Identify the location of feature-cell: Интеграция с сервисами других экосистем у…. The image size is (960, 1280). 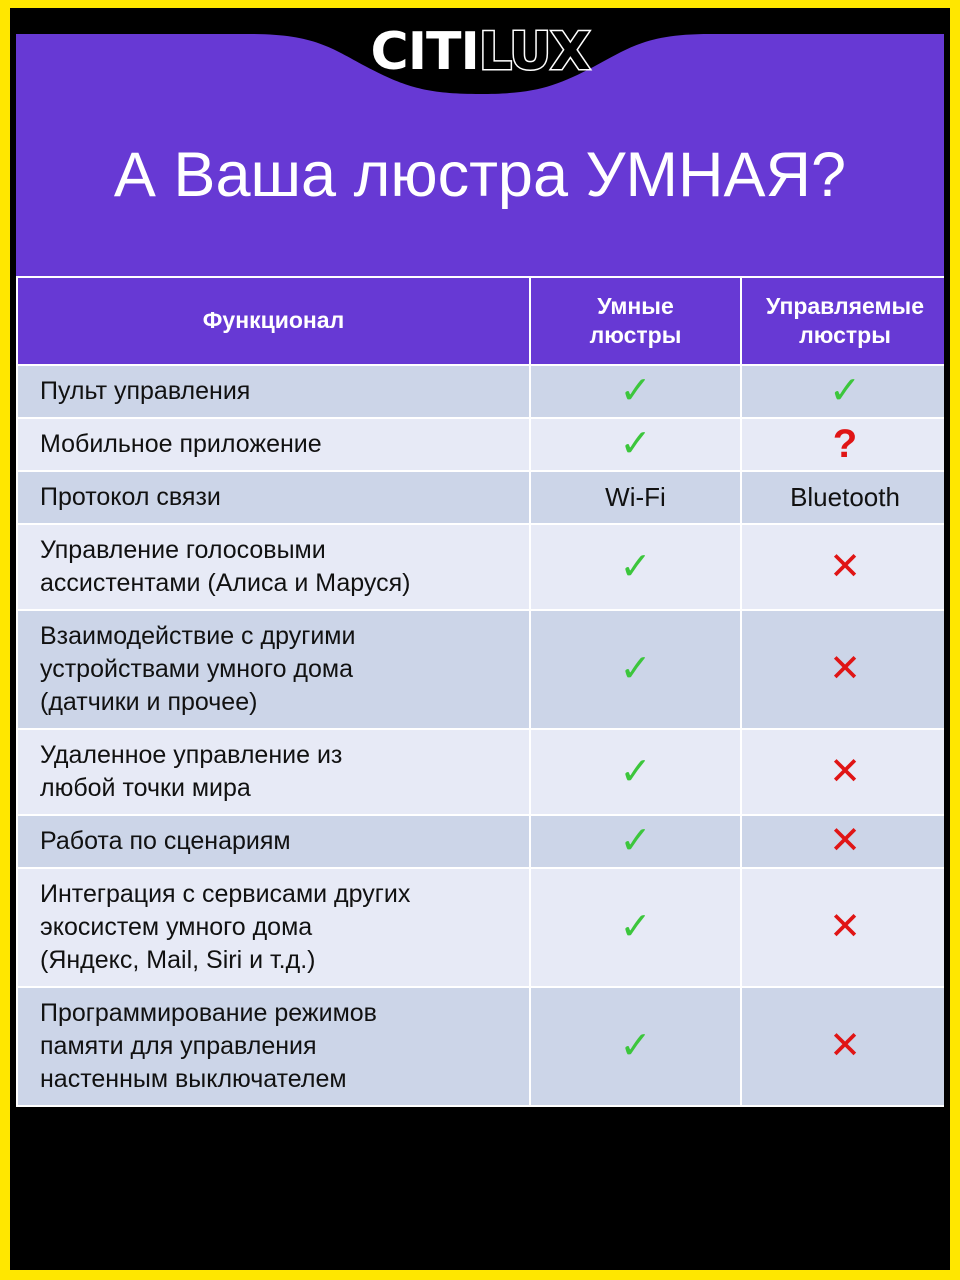
(273, 927).